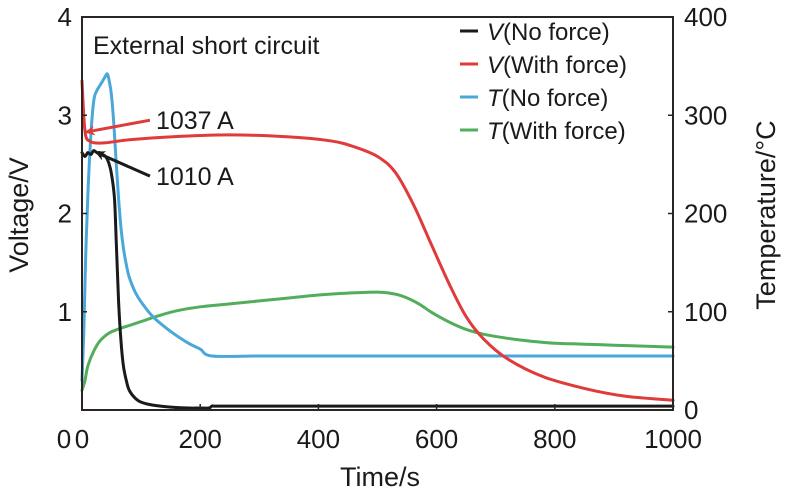 This screenshot has width=787, height=494. What do you see at coordinates (159, 149) in the screenshot?
I see `annotation-layer: 1037 A 1010 A` at bounding box center [159, 149].